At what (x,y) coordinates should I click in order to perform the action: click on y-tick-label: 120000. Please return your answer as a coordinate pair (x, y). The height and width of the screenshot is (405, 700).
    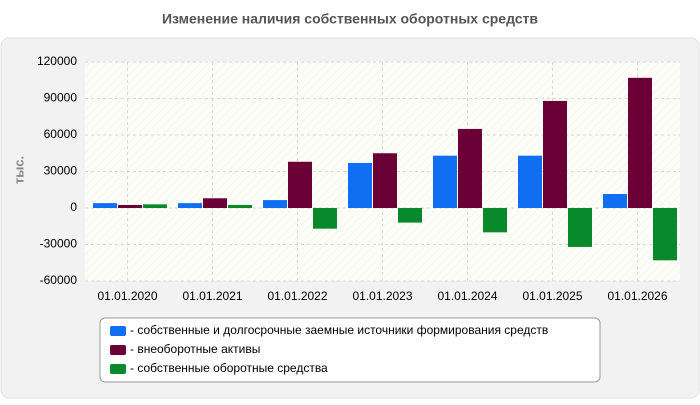
    Looking at the image, I should click on (57, 61).